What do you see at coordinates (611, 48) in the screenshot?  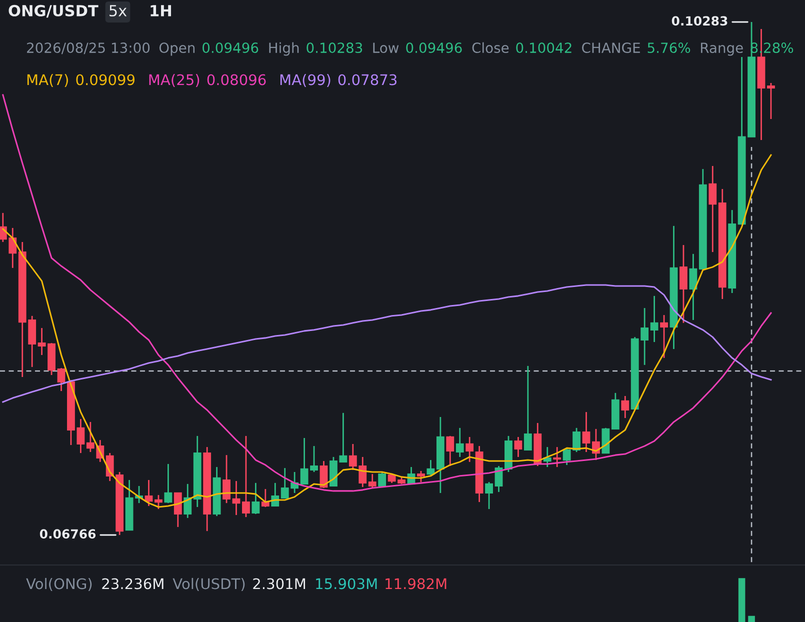 I see `annotation: CHANGE` at bounding box center [611, 48].